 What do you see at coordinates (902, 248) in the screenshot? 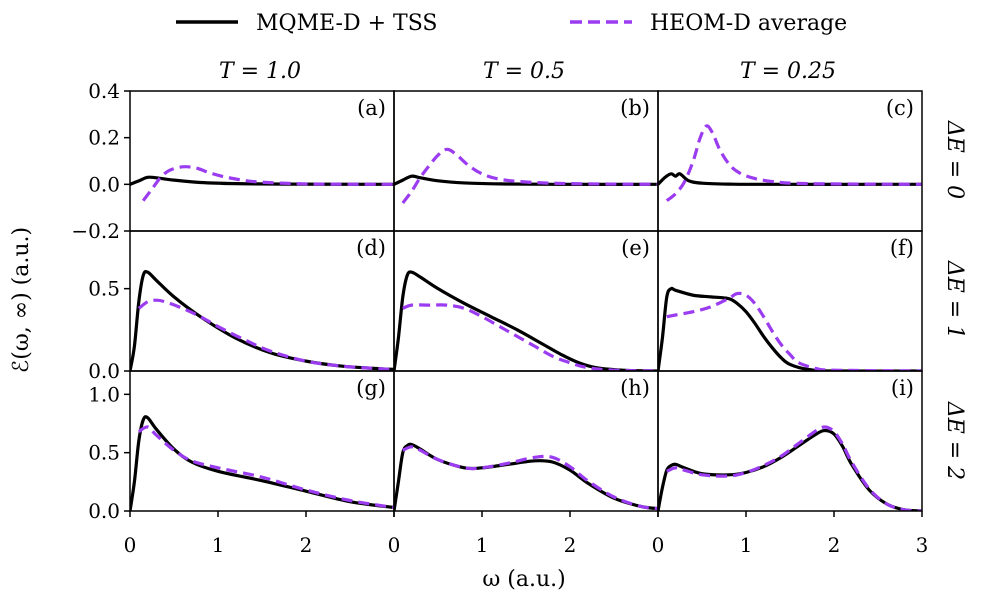
I see `panel-label: (f)` at bounding box center [902, 248].